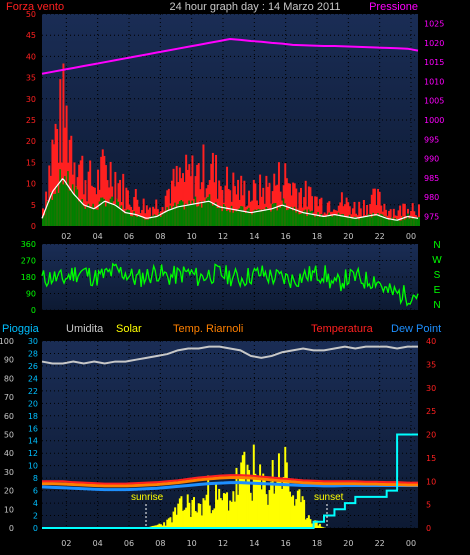 Image resolution: width=470 pixels, height=555 pixels. Describe the element at coordinates (33, 205) in the screenshot. I see `wind-tick-label: 5` at that location.